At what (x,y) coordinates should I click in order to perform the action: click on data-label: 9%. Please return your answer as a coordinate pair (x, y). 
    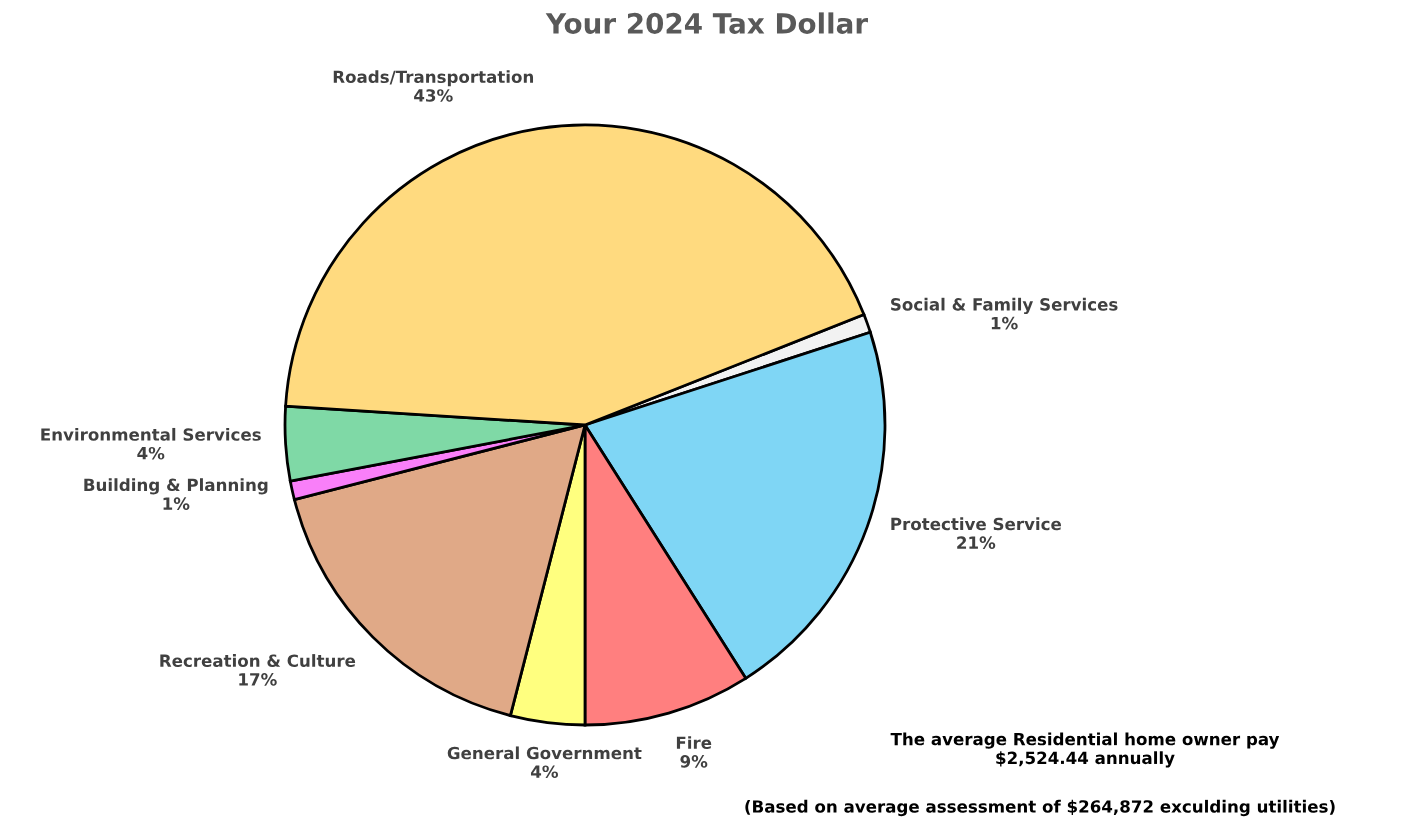
    Looking at the image, I should click on (694, 761).